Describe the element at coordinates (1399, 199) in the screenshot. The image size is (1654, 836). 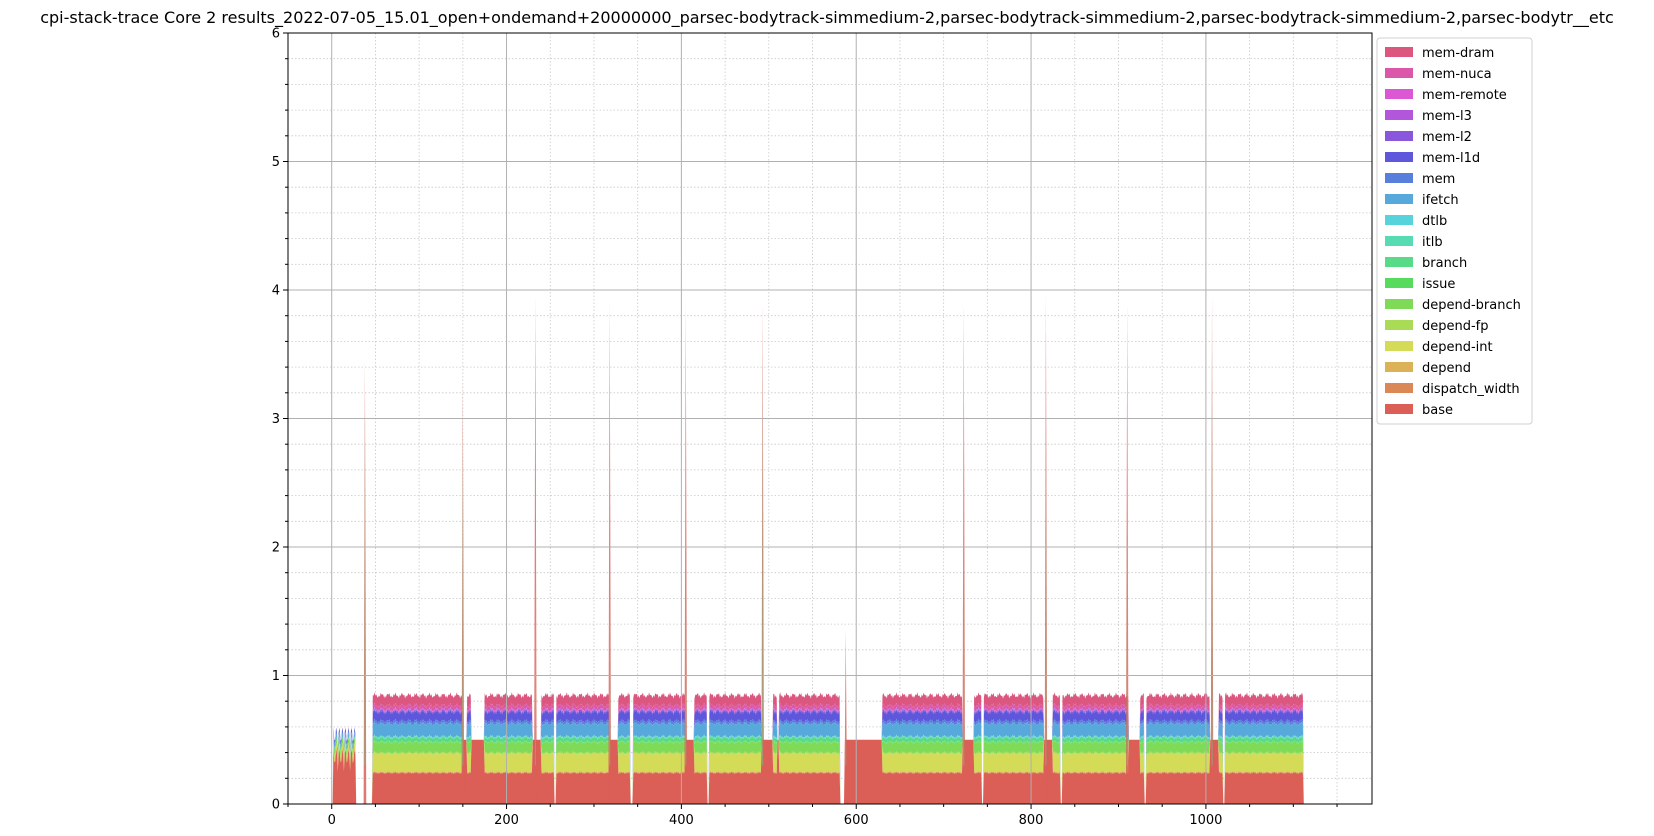
I see `legend-swatch-ifetch` at that location.